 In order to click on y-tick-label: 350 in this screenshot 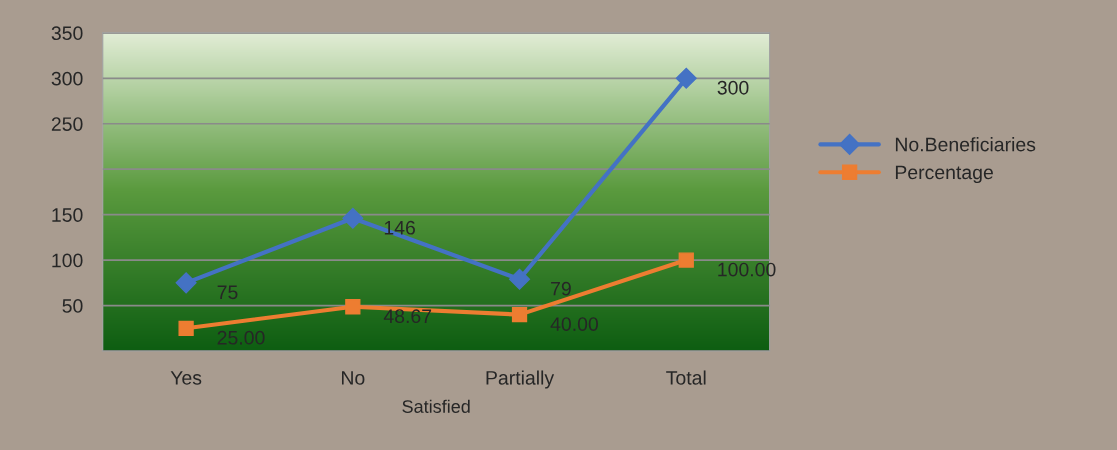, I will do `click(67, 33)`.